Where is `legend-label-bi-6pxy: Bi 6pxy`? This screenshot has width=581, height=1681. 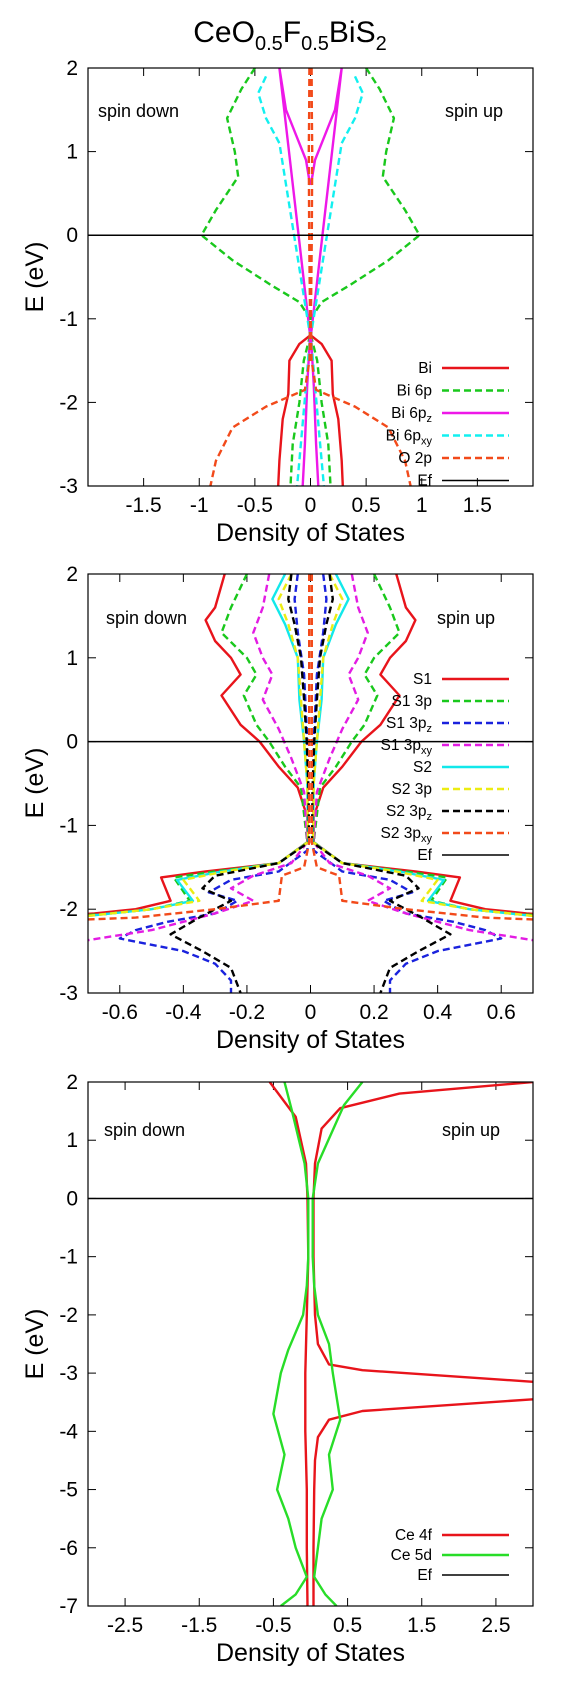
legend-label-bi-6pxy: Bi 6pxy is located at coordinates (409, 438).